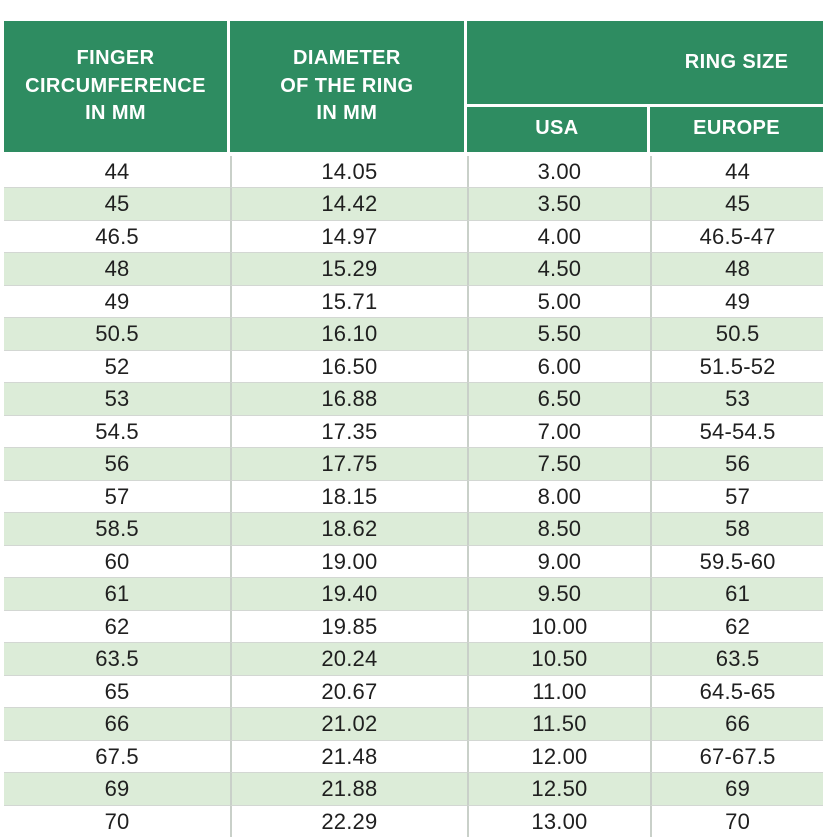 The height and width of the screenshot is (837, 828). Describe the element at coordinates (413, 561) in the screenshot. I see `table-row: 60 19.00 9.00 59.5-60` at that location.